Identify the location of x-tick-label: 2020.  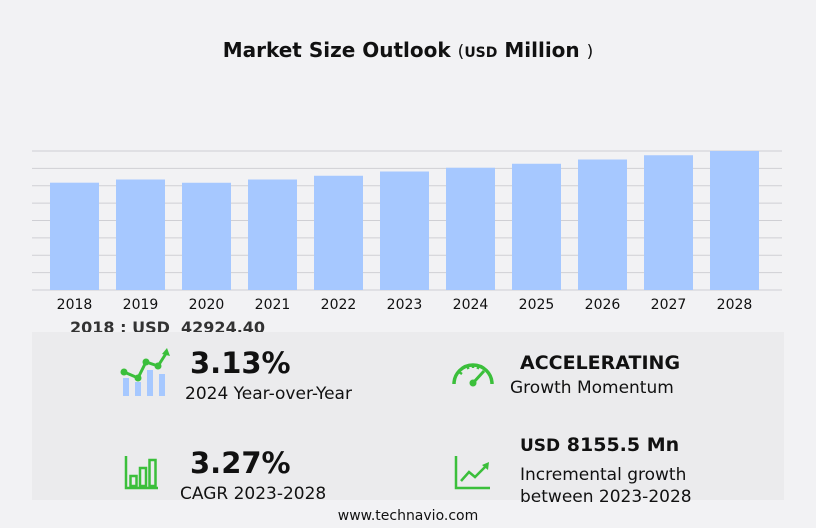
(207, 305).